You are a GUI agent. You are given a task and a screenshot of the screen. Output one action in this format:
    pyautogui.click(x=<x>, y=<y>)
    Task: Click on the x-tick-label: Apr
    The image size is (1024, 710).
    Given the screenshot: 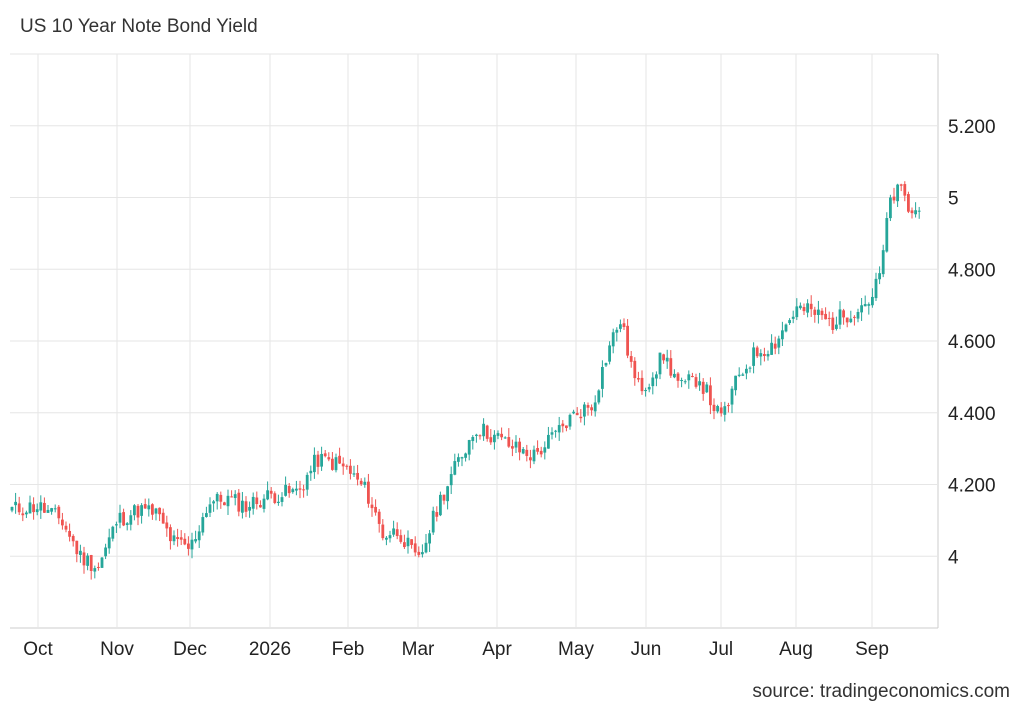 What is the action you would take?
    pyautogui.click(x=497, y=649)
    